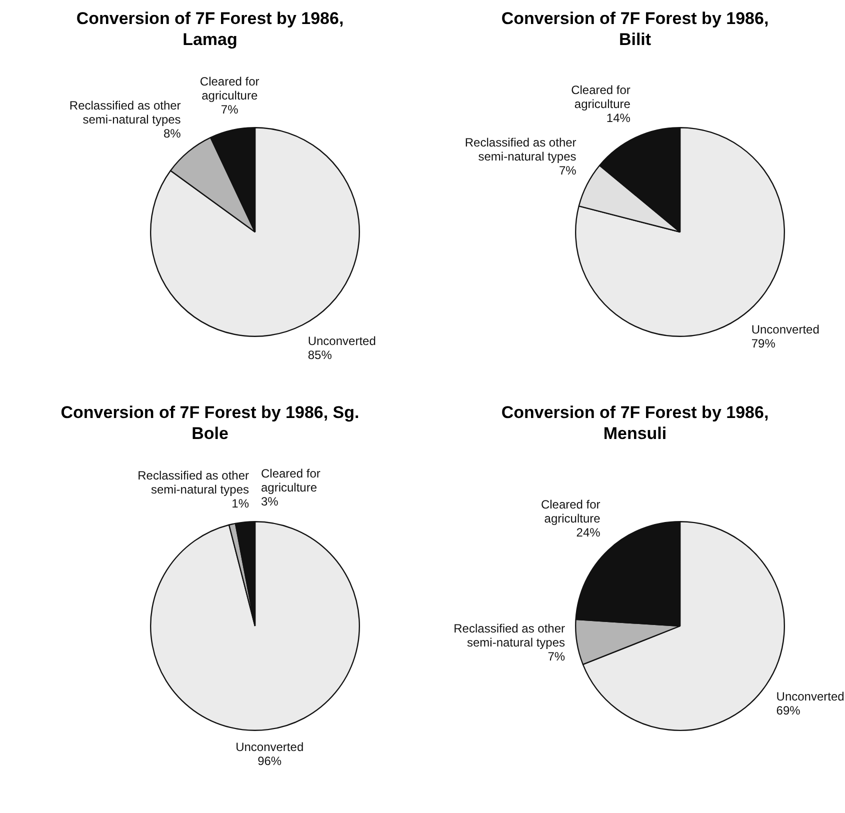 The width and height of the screenshot is (845, 813). Describe the element at coordinates (210, 29) in the screenshot. I see `chart-title: Conversion of 7F Forest by 1986, Lamag` at that location.